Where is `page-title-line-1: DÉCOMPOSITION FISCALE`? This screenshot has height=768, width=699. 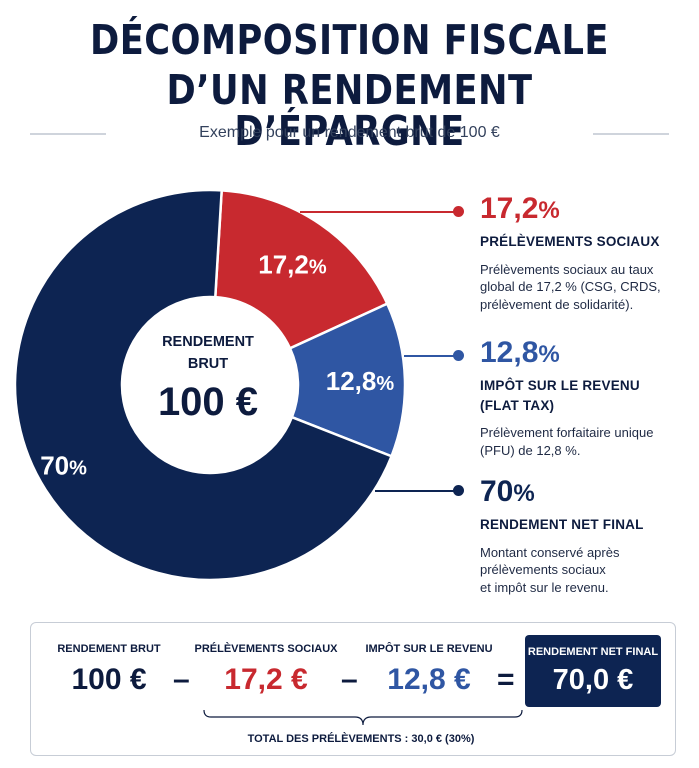
page-title-line-1: DÉCOMPOSITION FISCALE is located at coordinates (349, 40).